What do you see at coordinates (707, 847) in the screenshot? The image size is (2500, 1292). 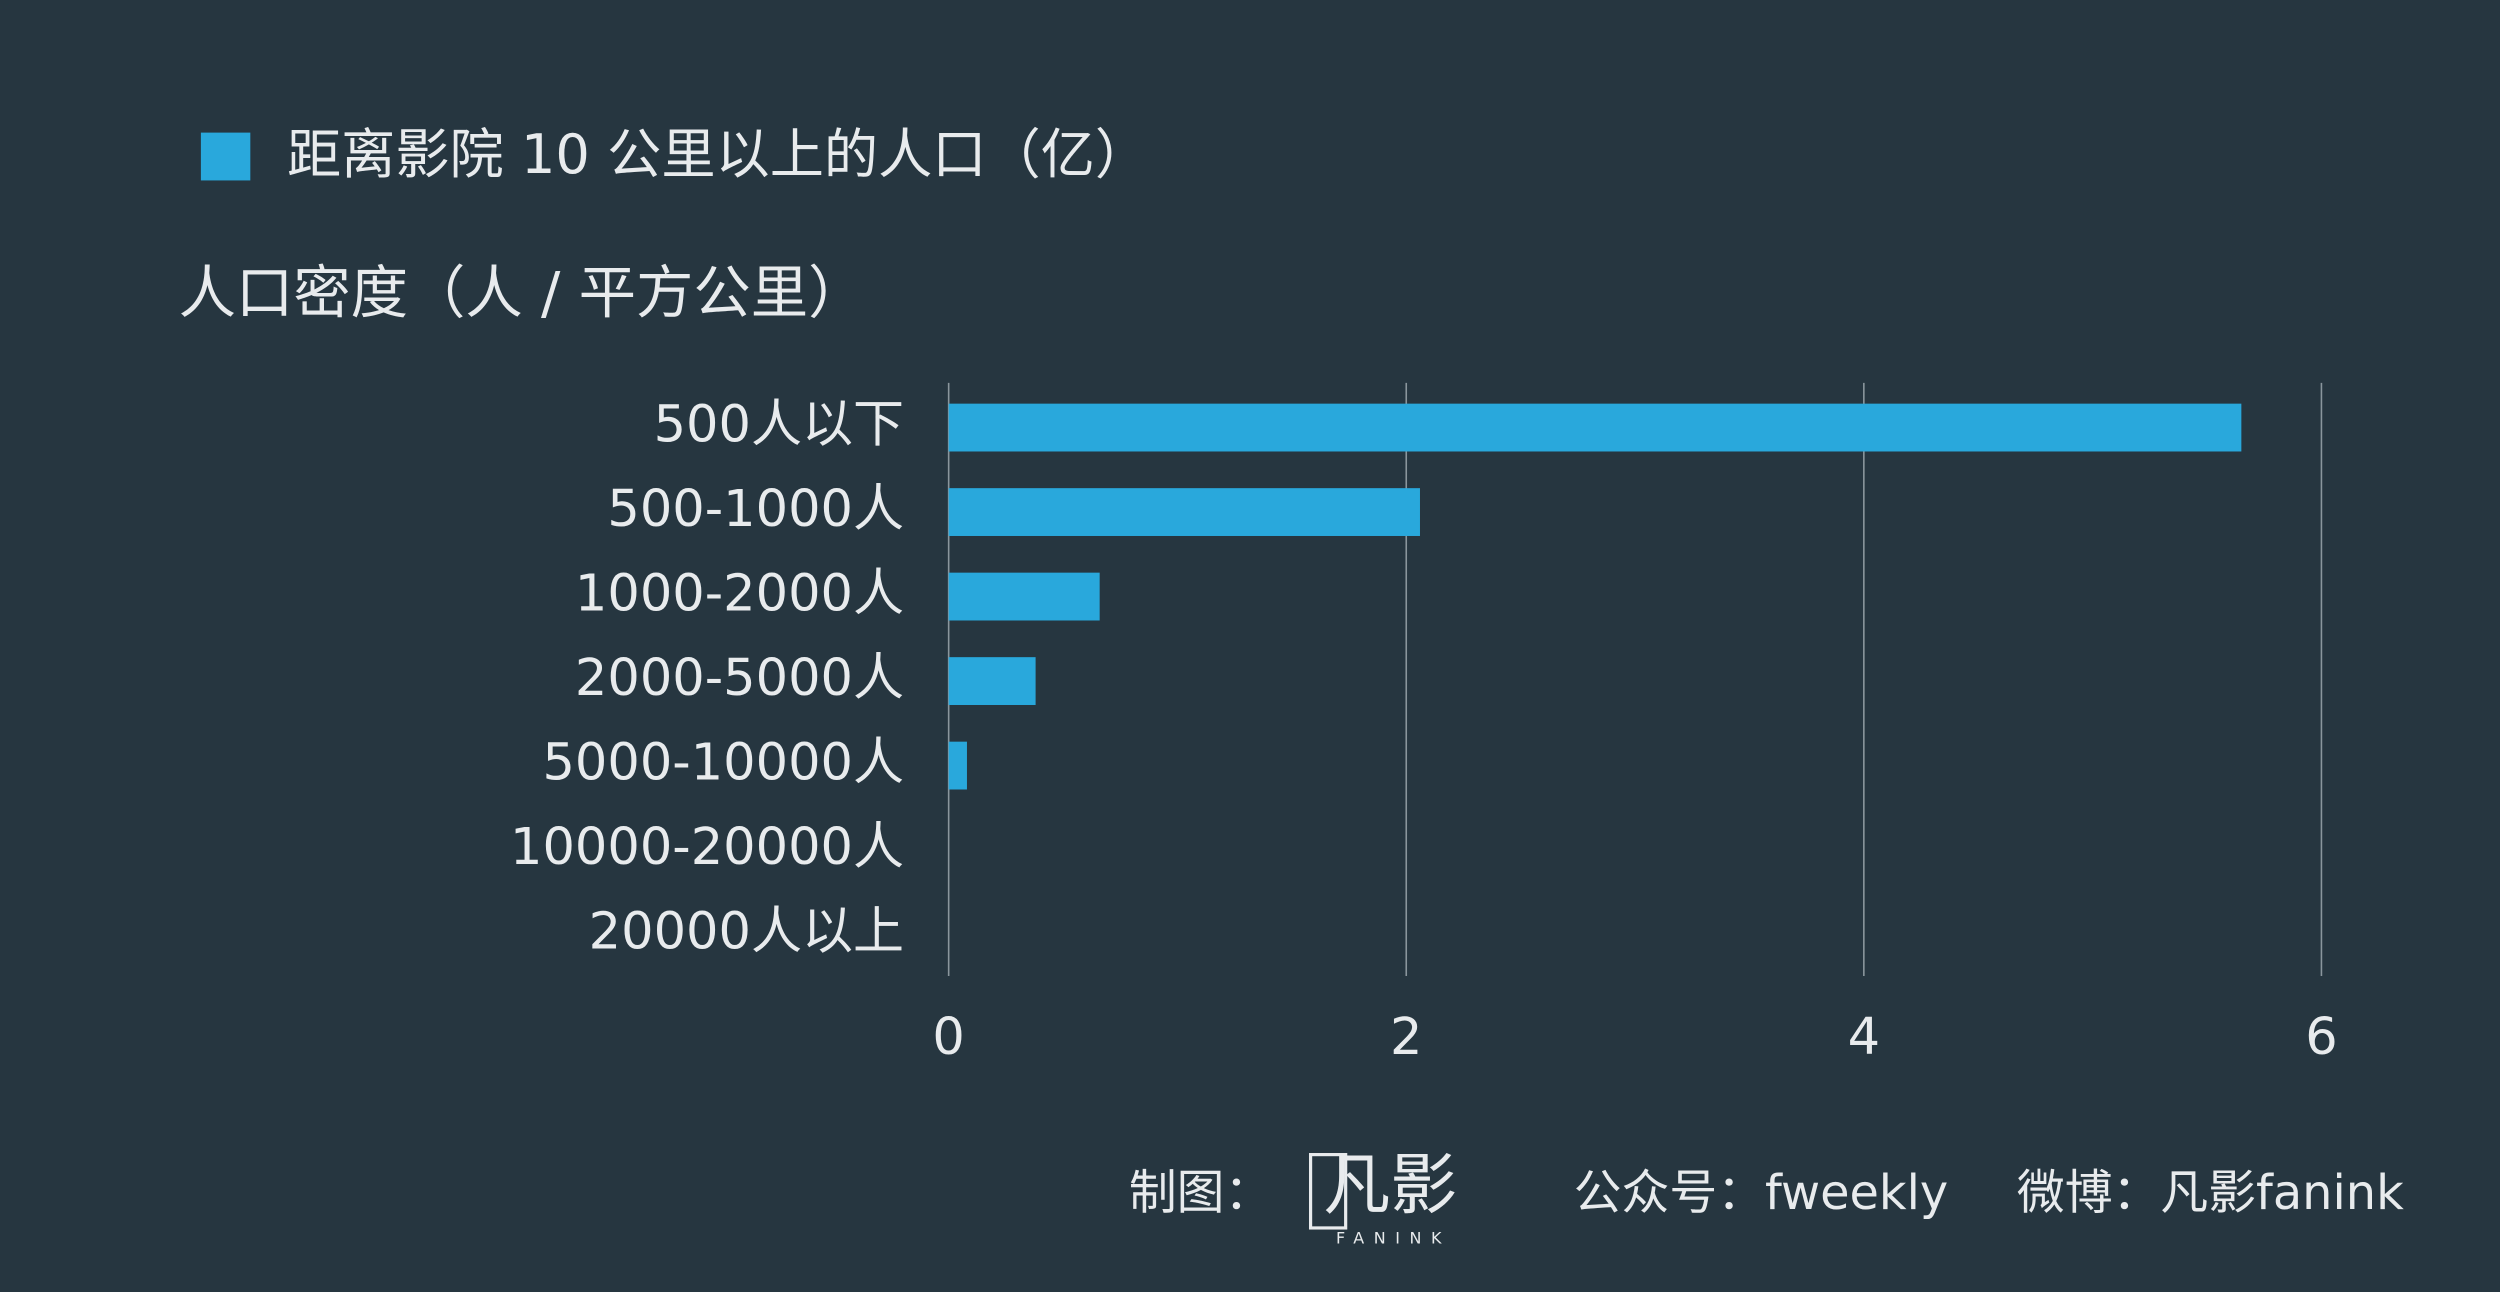 I see `y-tick-label: 10000-20000人` at bounding box center [707, 847].